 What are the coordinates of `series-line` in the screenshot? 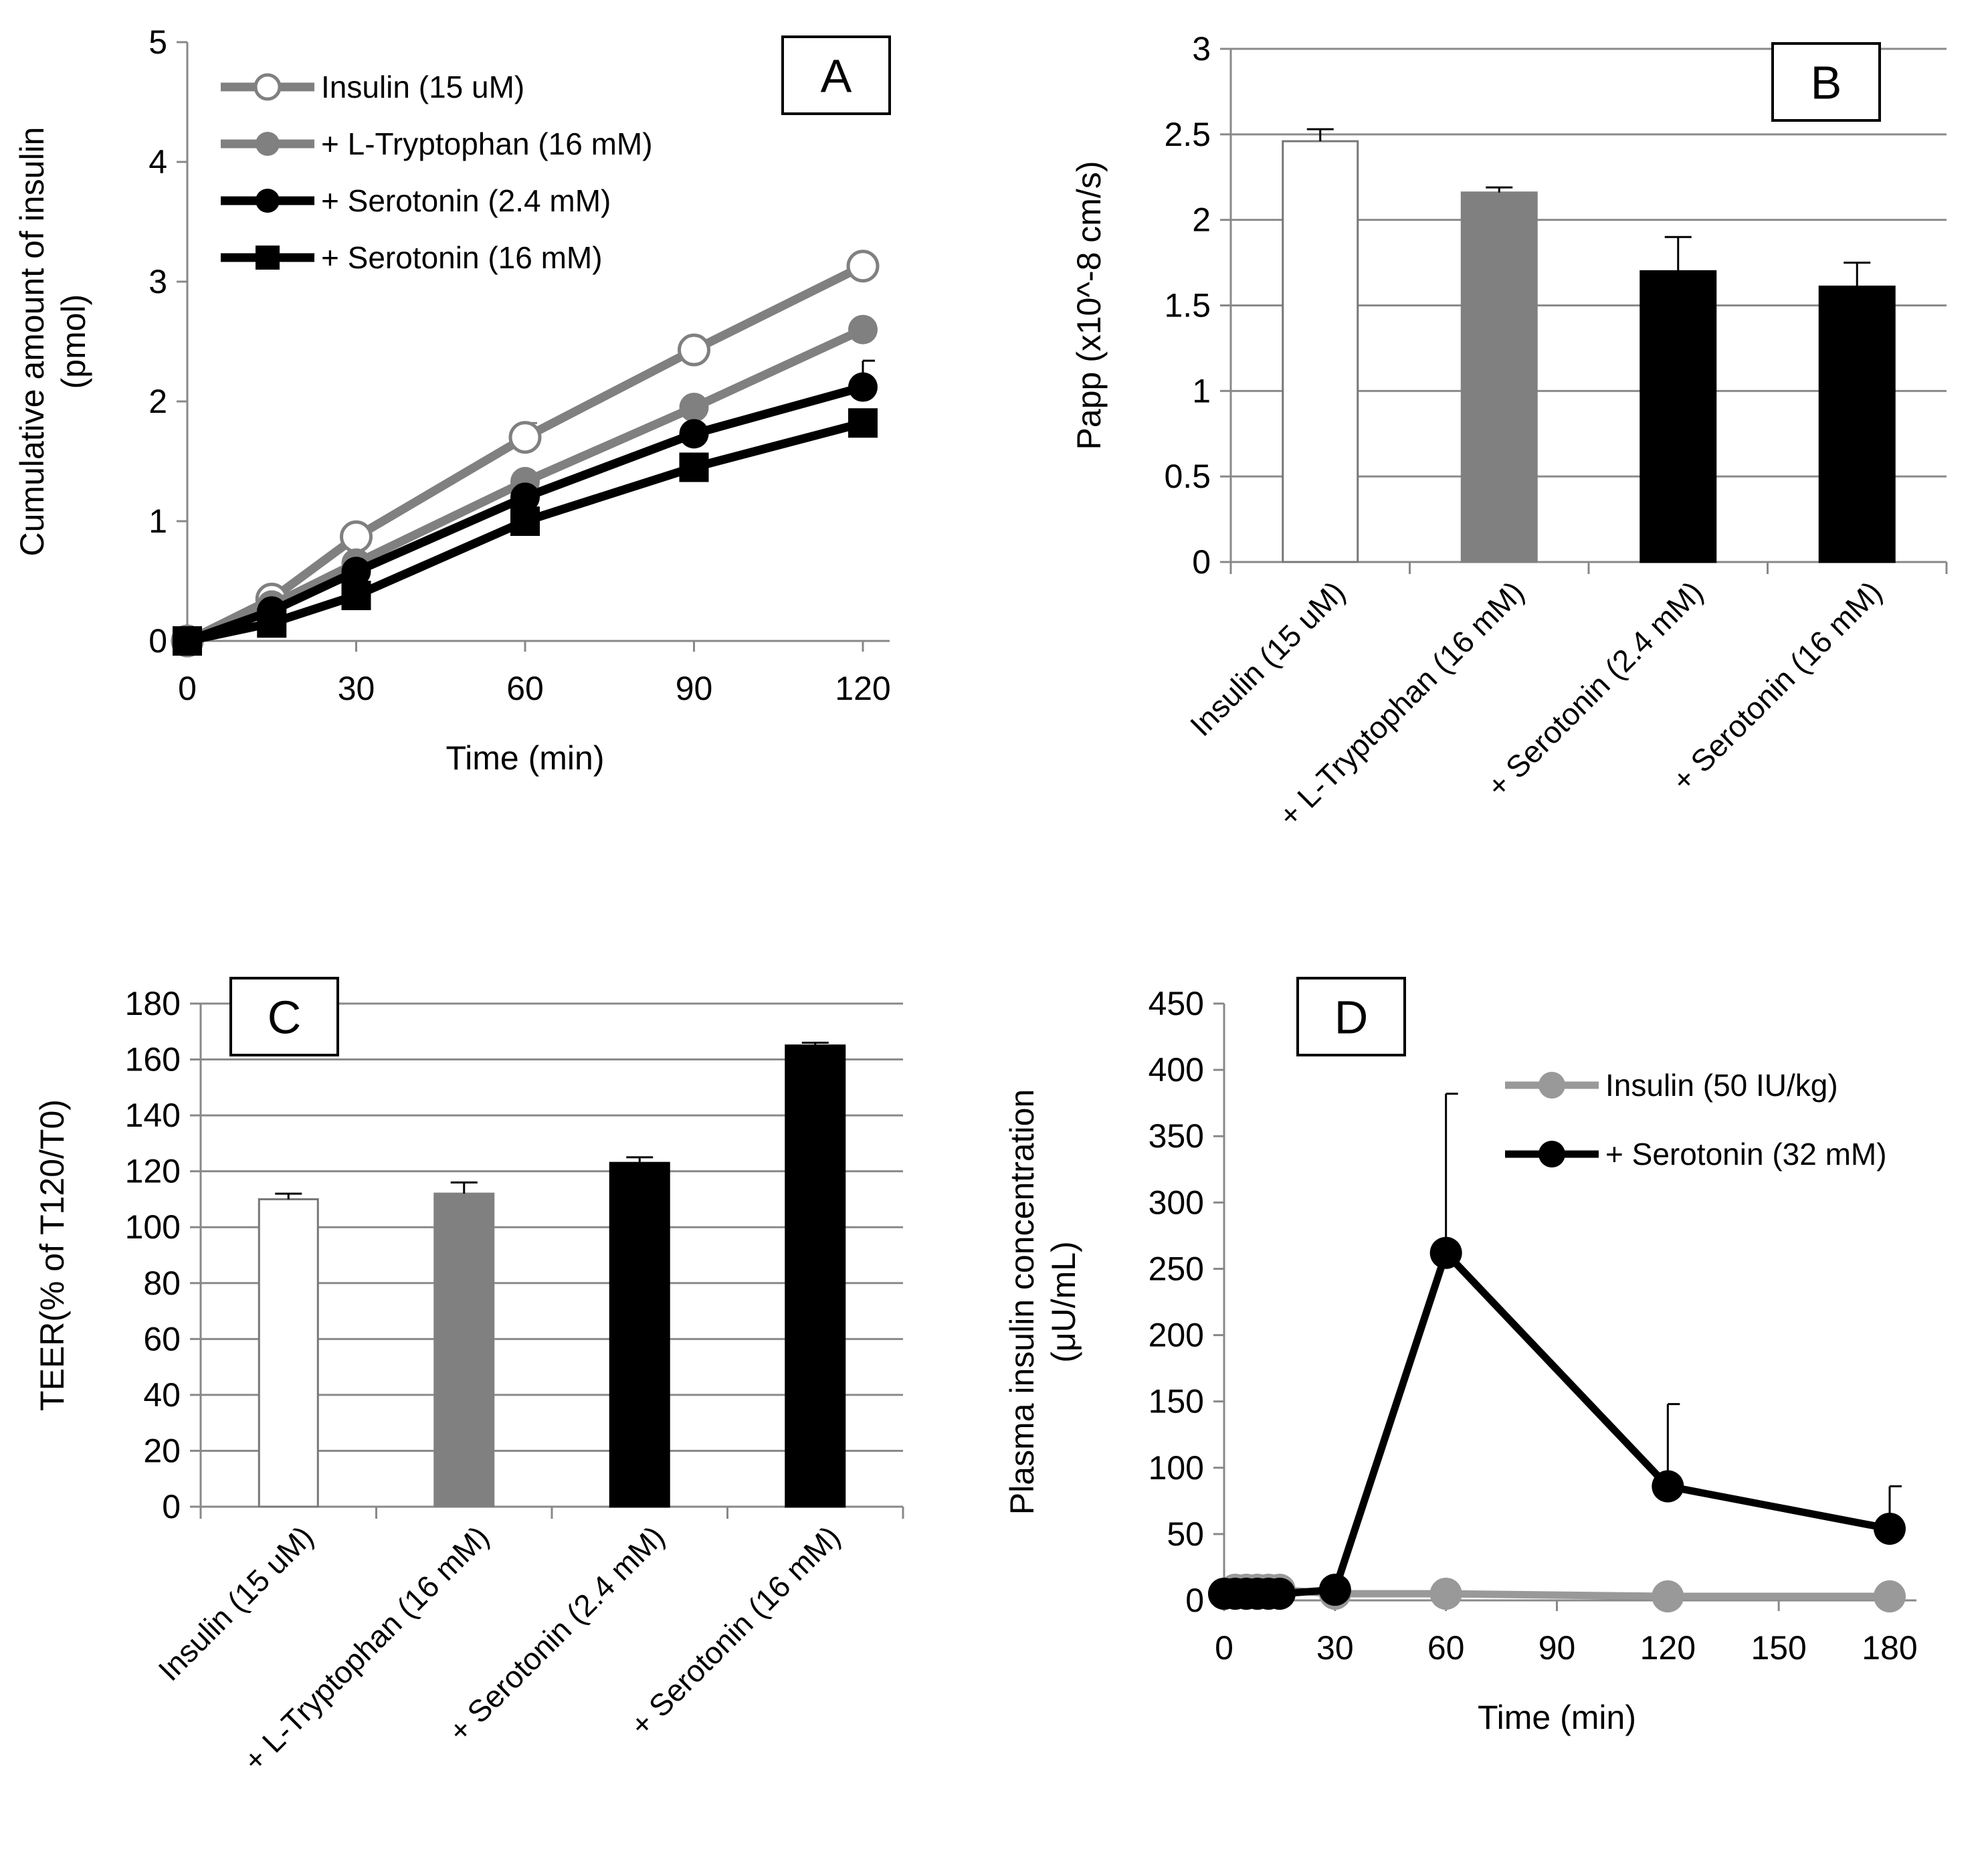 It's located at (1557, 1422).